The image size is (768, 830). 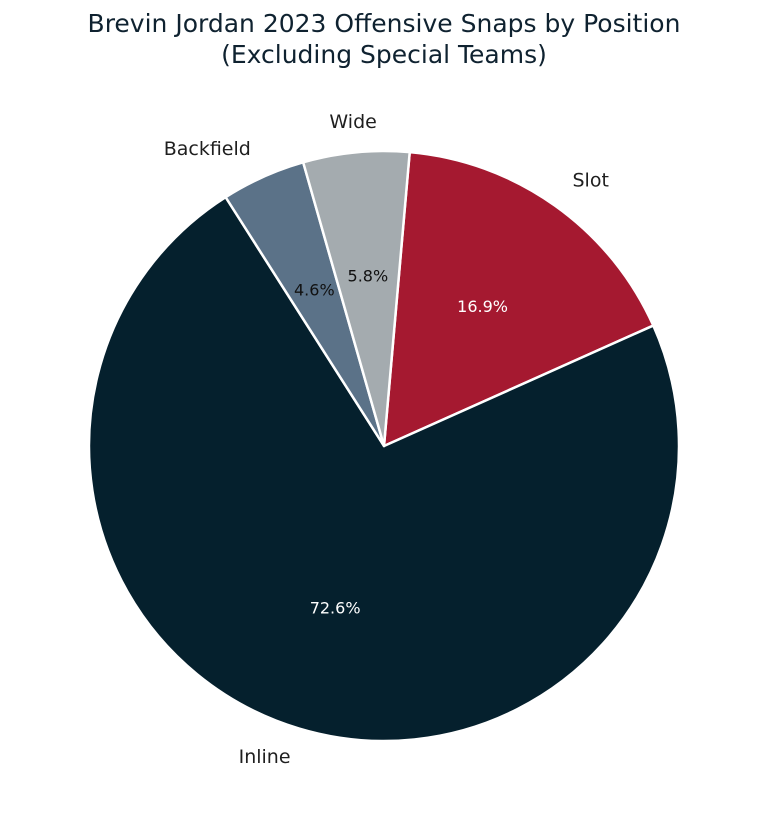 I want to click on slice-label-inline: Inline, so click(x=265, y=757).